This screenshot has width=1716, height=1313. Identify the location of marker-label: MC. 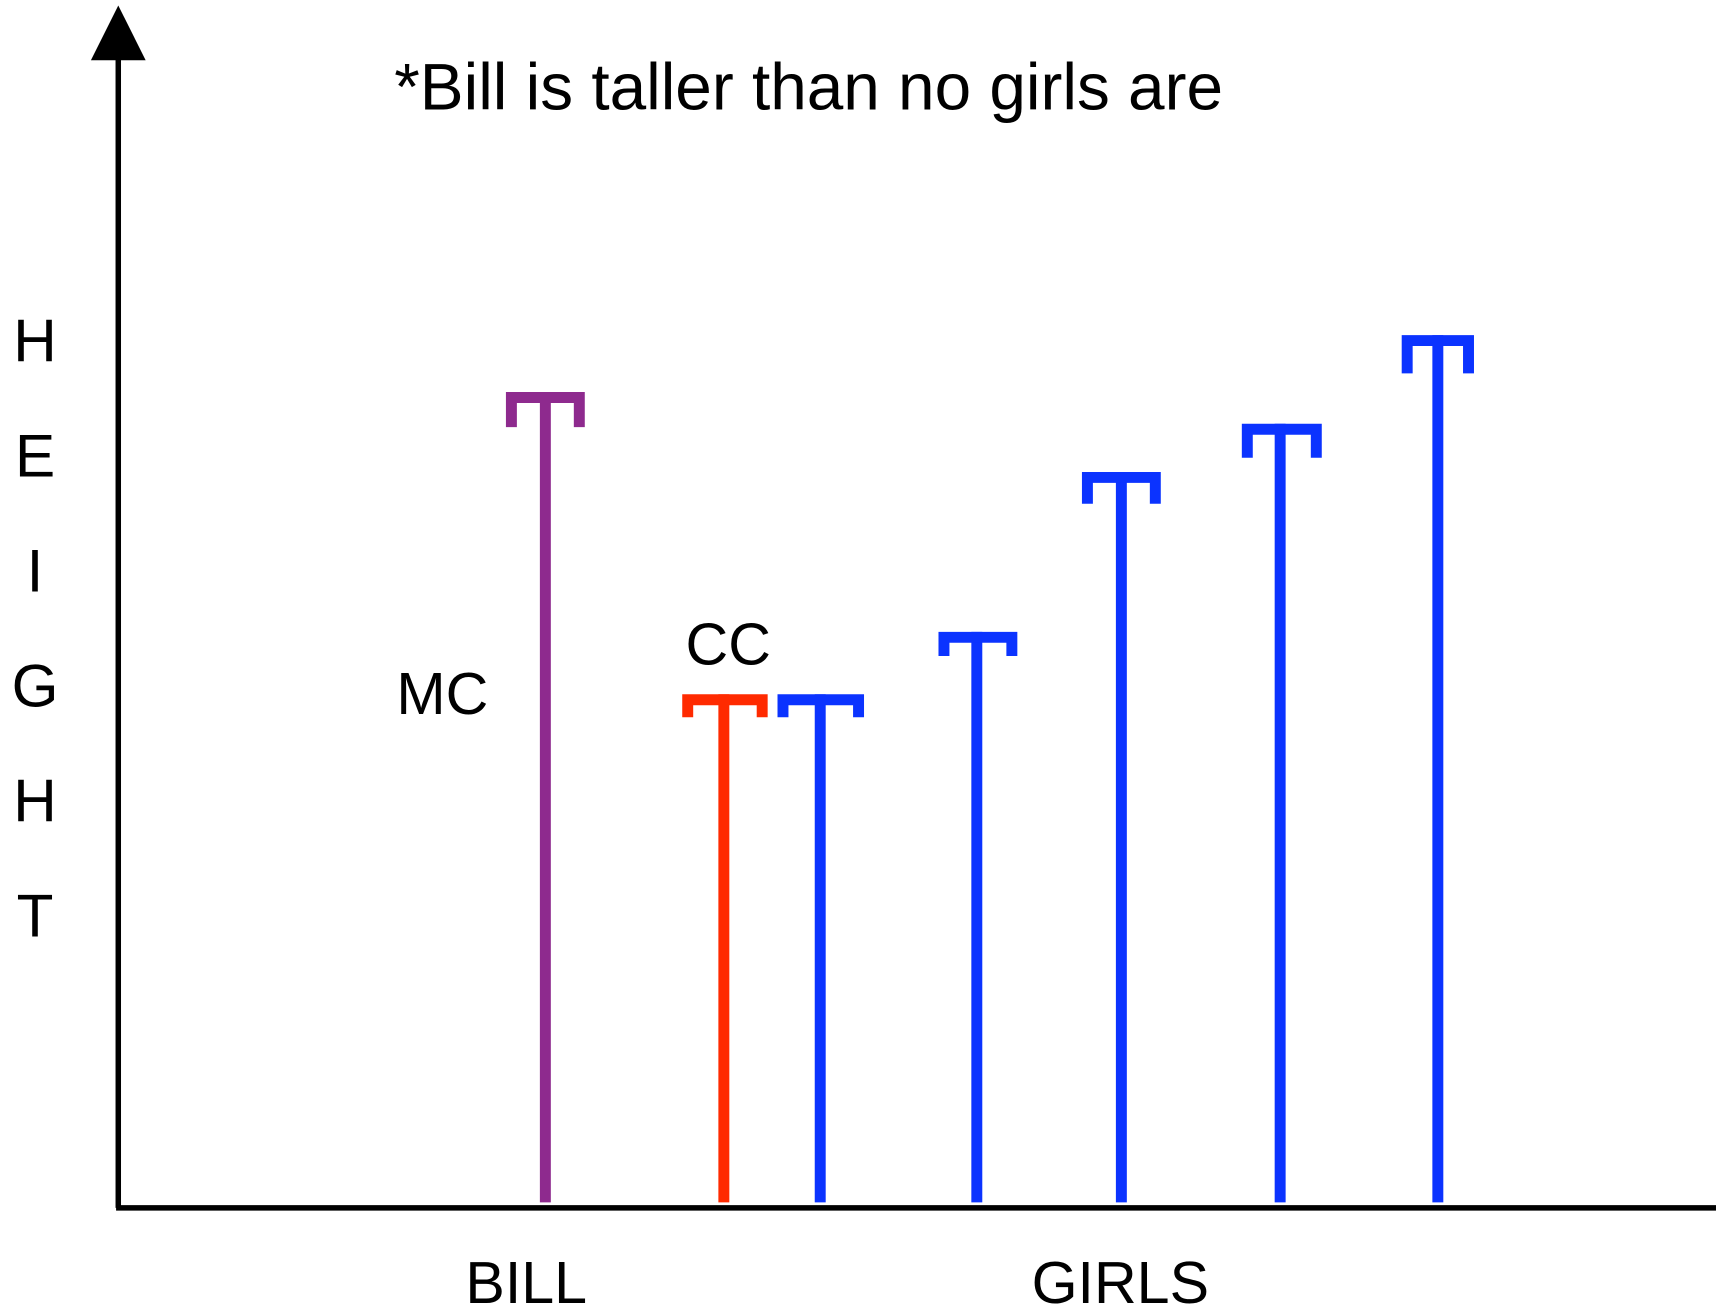
(442, 693).